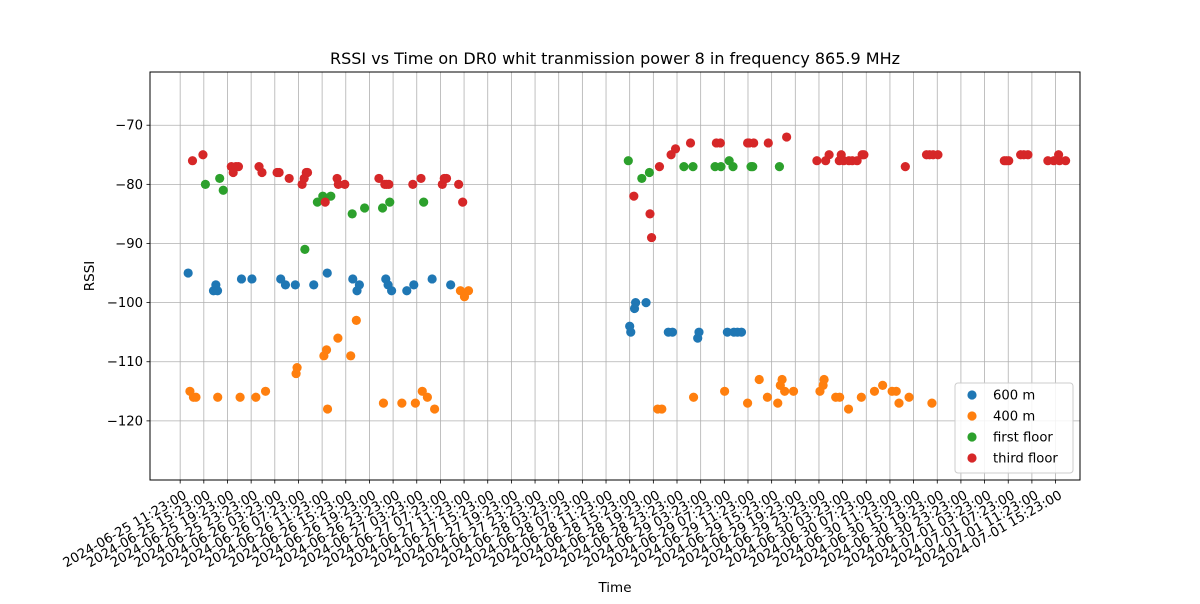 The height and width of the screenshot is (604, 1200). Describe the element at coordinates (129, 185) in the screenshot. I see `y-tick-label: −80` at that location.